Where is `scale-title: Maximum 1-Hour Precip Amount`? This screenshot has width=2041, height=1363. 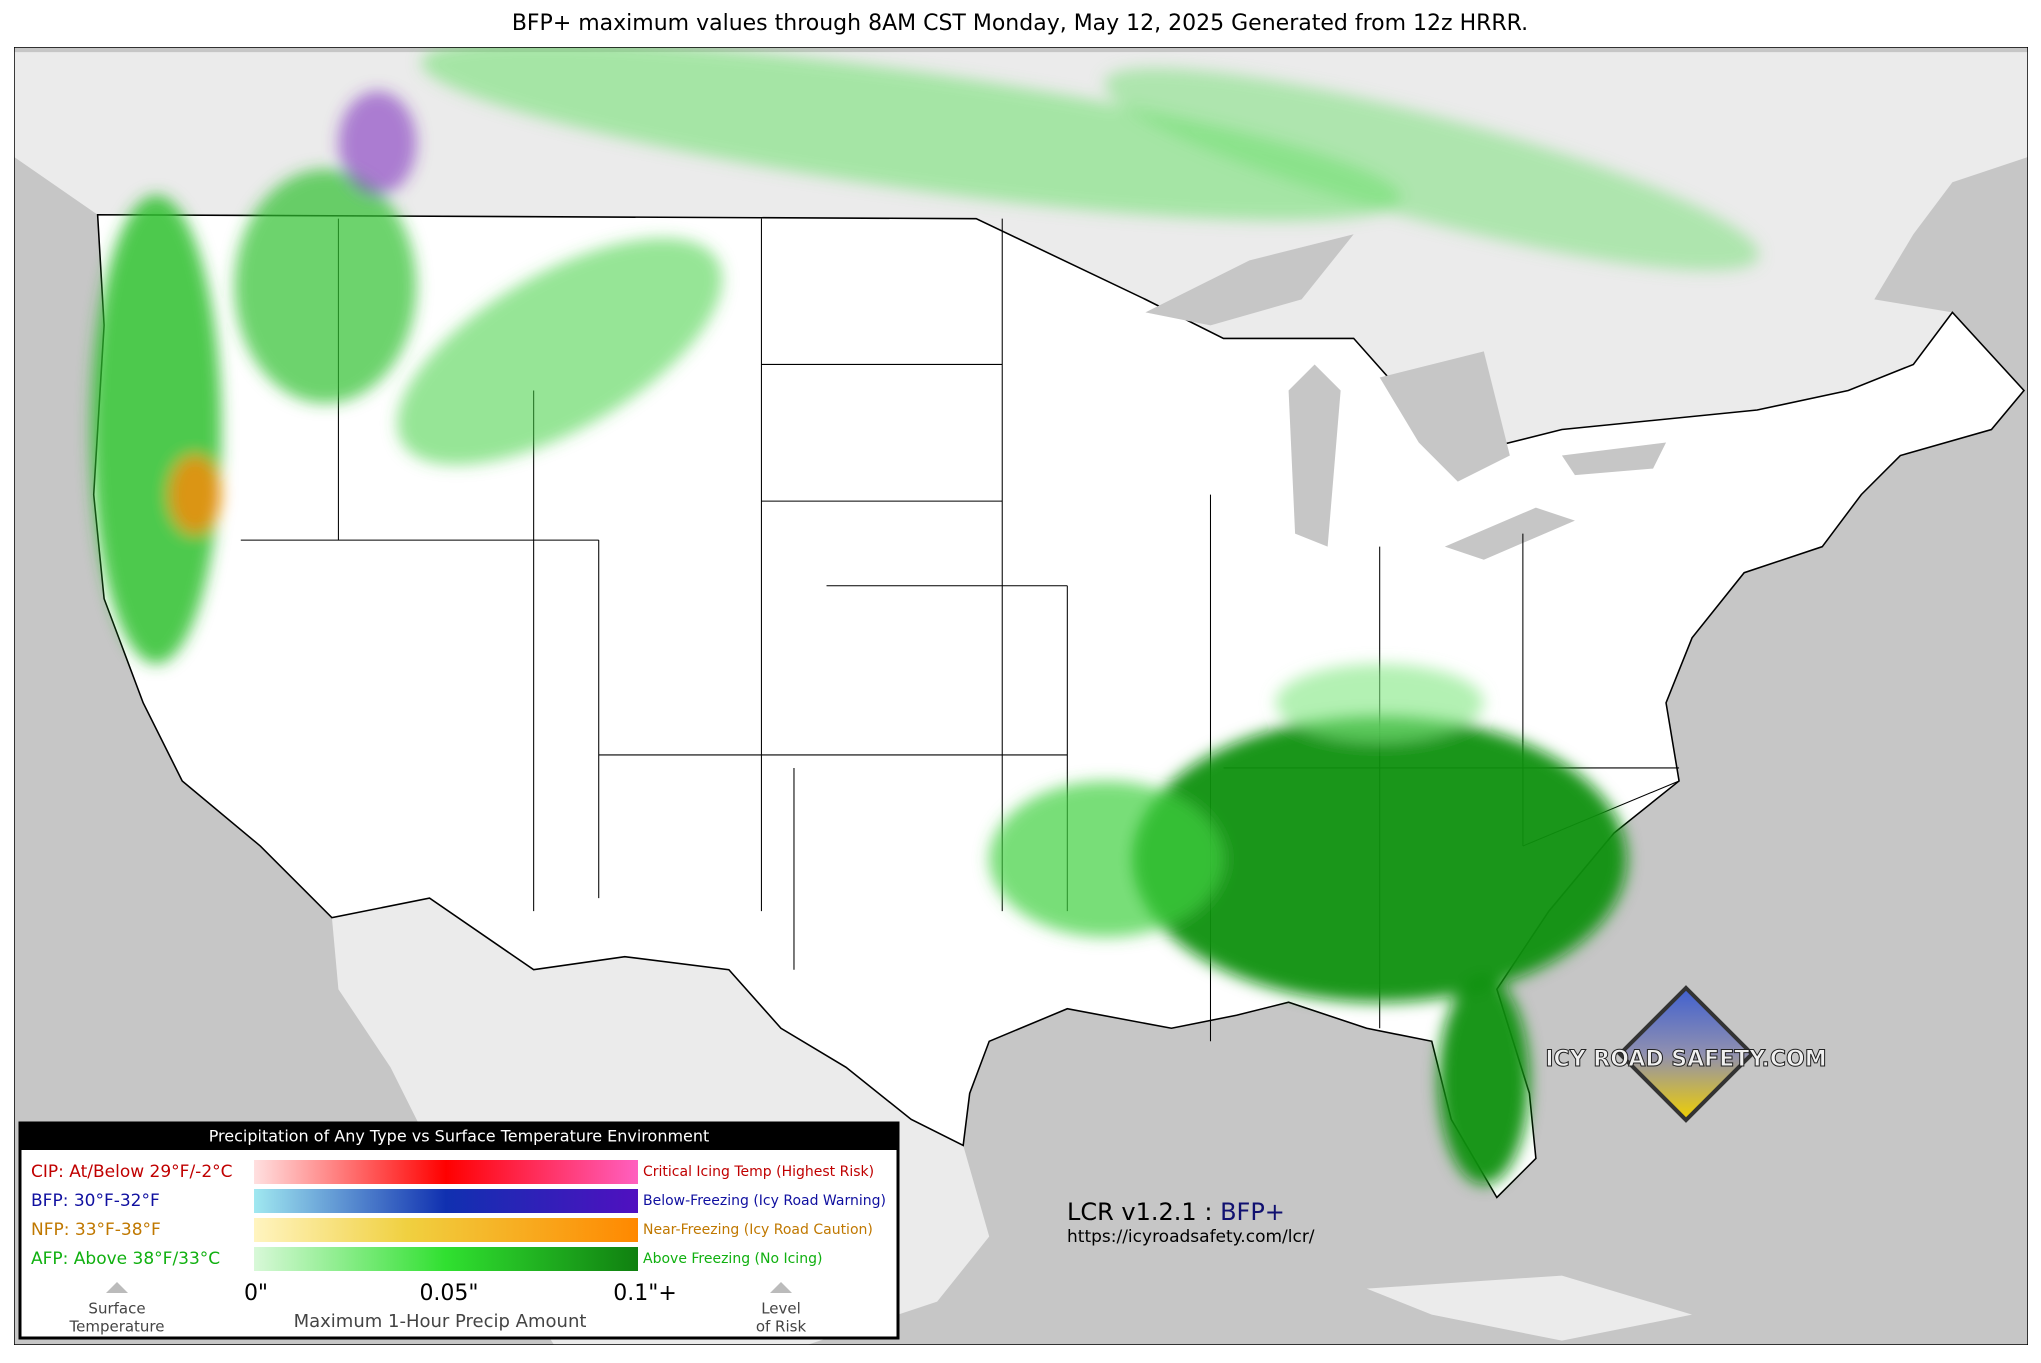 scale-title: Maximum 1-Hour Precip Amount is located at coordinates (440, 1321).